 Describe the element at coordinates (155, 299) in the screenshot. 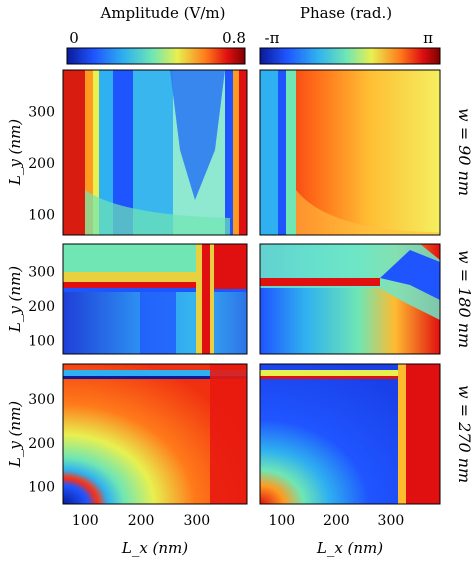

I see `panel-amplitude-w180` at that location.